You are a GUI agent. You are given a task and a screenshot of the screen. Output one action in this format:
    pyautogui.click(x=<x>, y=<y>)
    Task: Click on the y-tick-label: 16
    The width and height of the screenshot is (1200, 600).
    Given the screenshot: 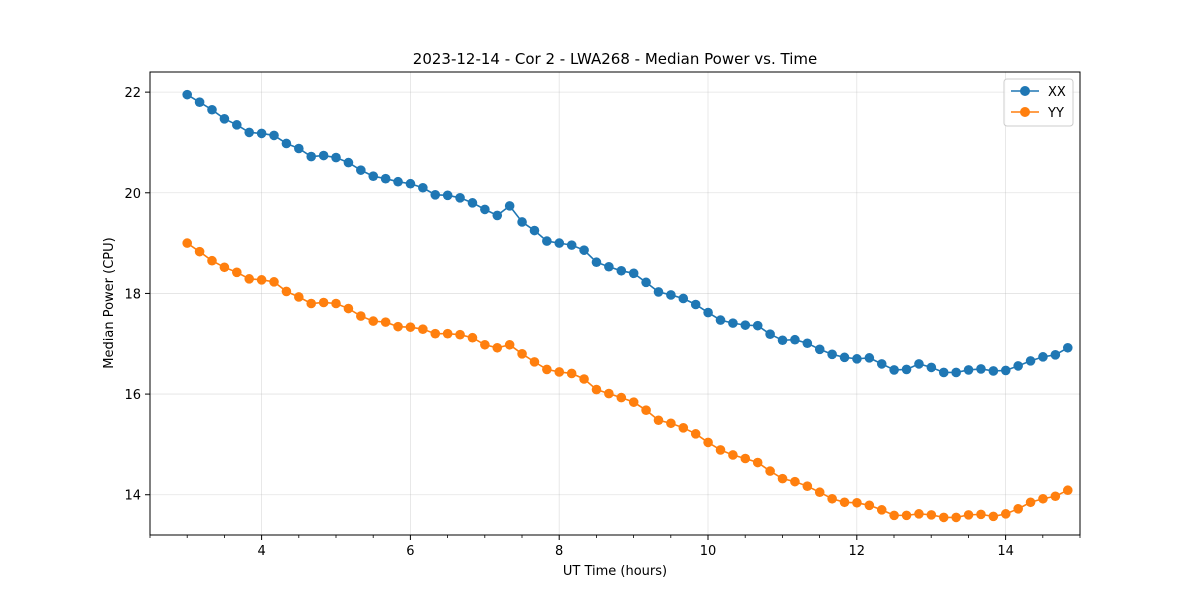 What is the action you would take?
    pyautogui.click(x=132, y=395)
    